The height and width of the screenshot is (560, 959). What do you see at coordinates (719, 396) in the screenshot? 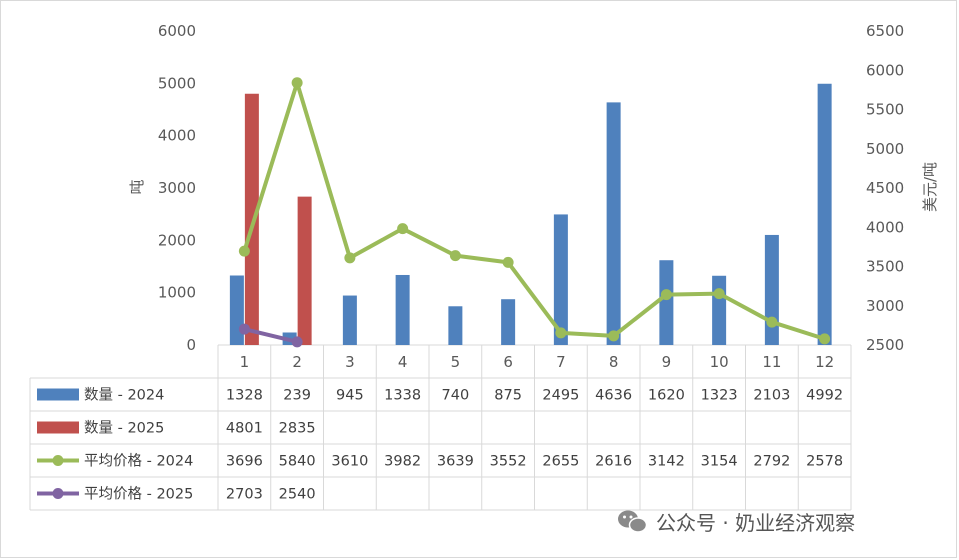
I see `table-cell-value: 1323` at bounding box center [719, 396].